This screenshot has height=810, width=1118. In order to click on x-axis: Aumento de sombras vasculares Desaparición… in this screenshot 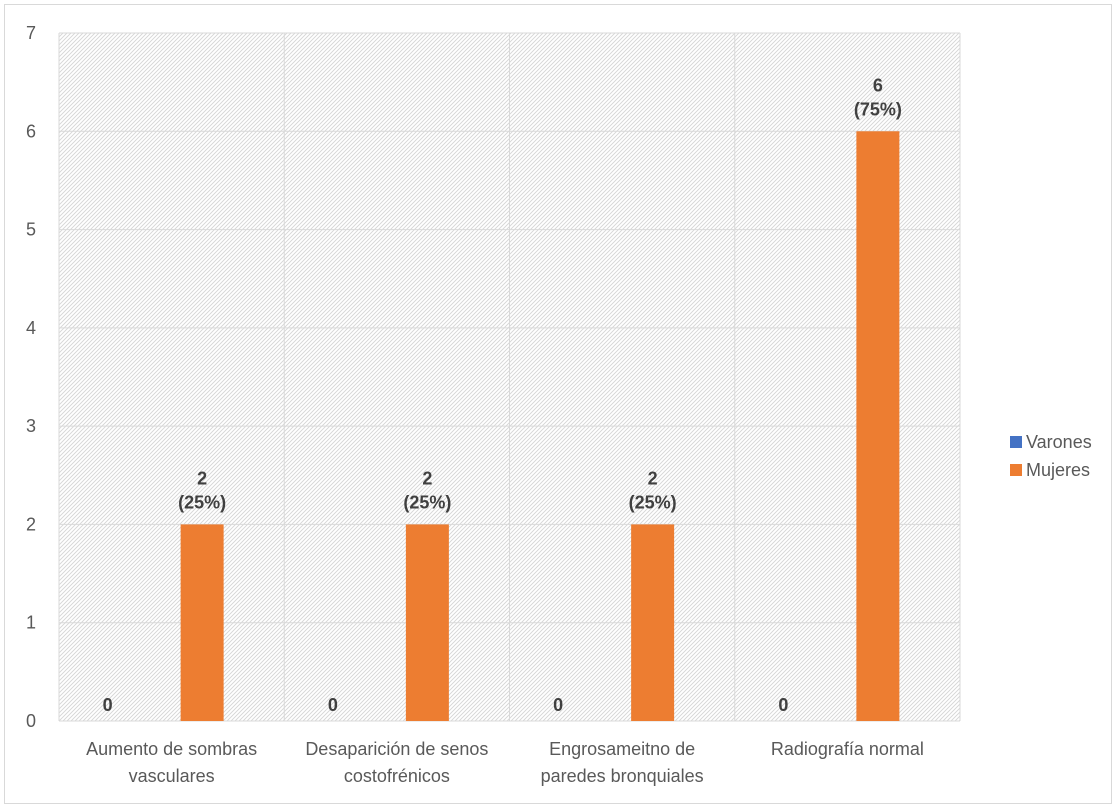, I will do `click(505, 762)`.